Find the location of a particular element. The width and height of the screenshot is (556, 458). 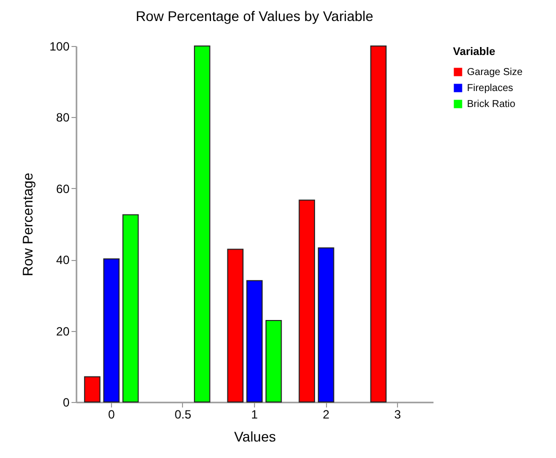

y-tick-label: 80 is located at coordinates (63, 117).